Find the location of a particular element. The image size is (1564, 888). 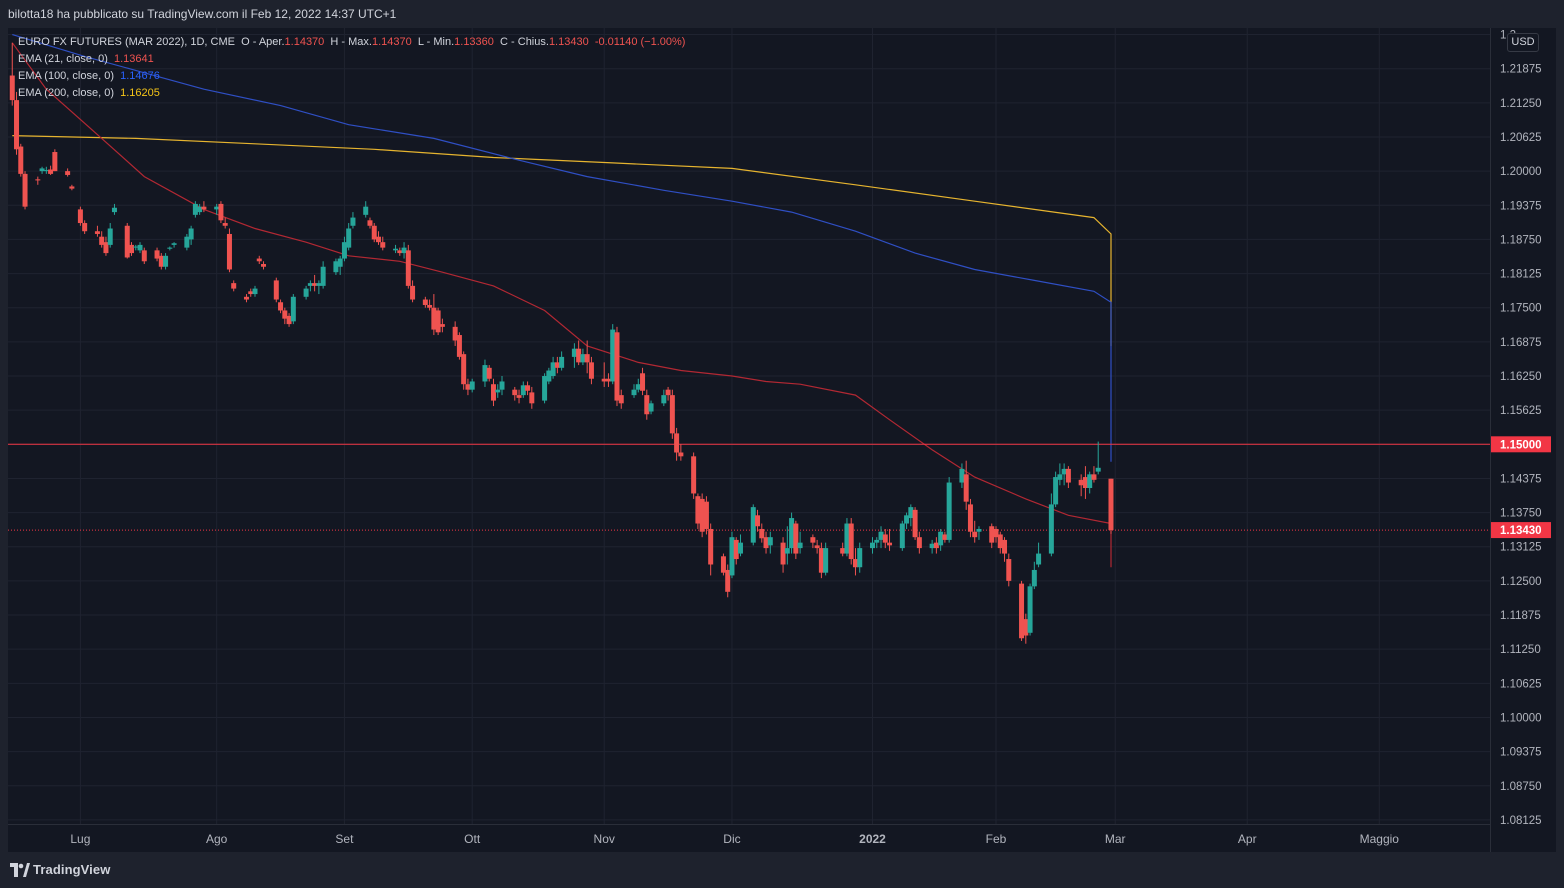

legend-ema100-label: EMA (100, close, 0) is located at coordinates (66, 76).